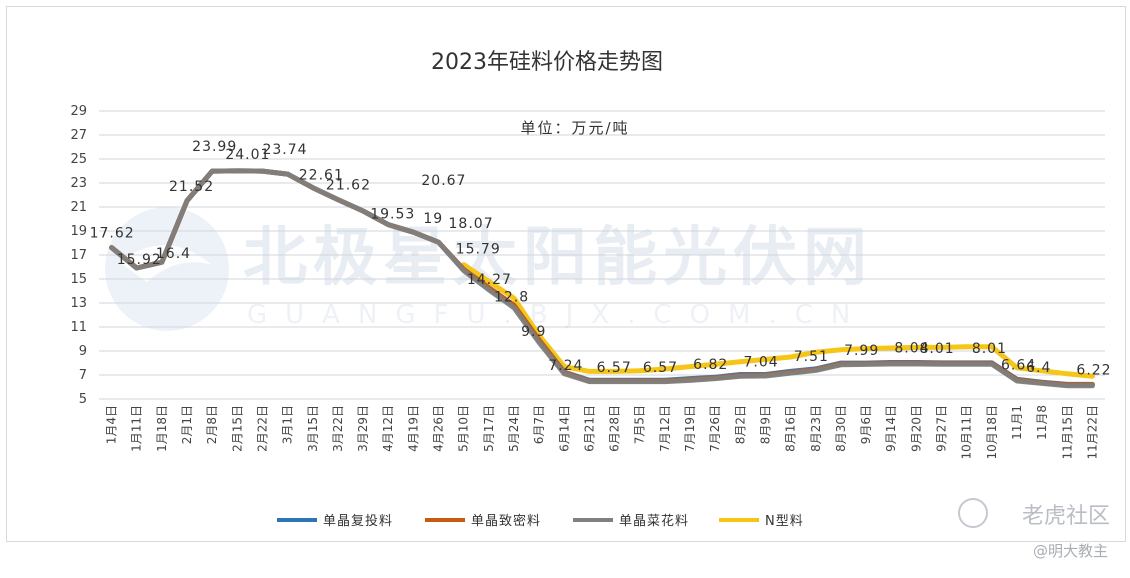 The width and height of the screenshot is (1130, 578). What do you see at coordinates (574, 128) in the screenshot?
I see `unit-label: 单位：万元/吨` at bounding box center [574, 128].